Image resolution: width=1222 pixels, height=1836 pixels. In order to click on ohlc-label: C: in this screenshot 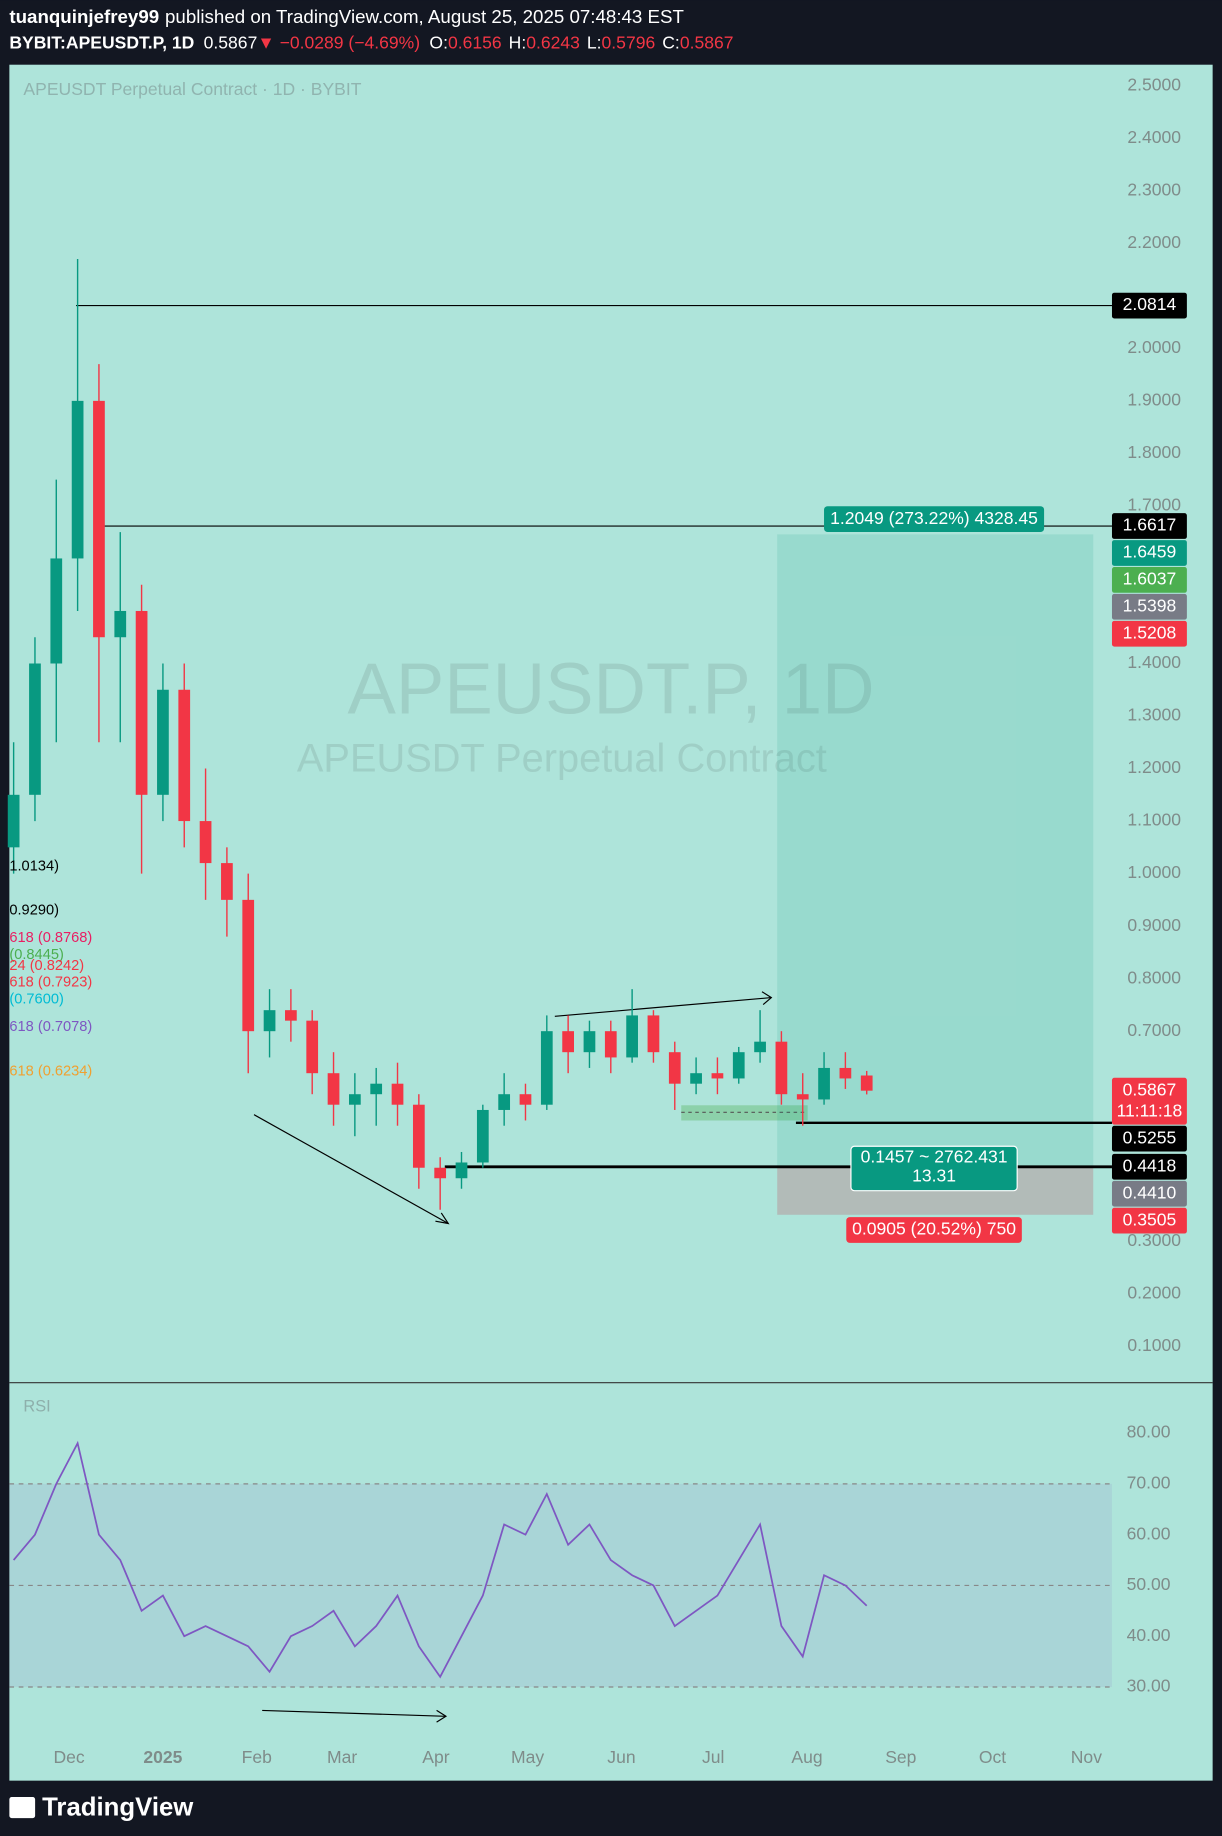, I will do `click(671, 42)`.